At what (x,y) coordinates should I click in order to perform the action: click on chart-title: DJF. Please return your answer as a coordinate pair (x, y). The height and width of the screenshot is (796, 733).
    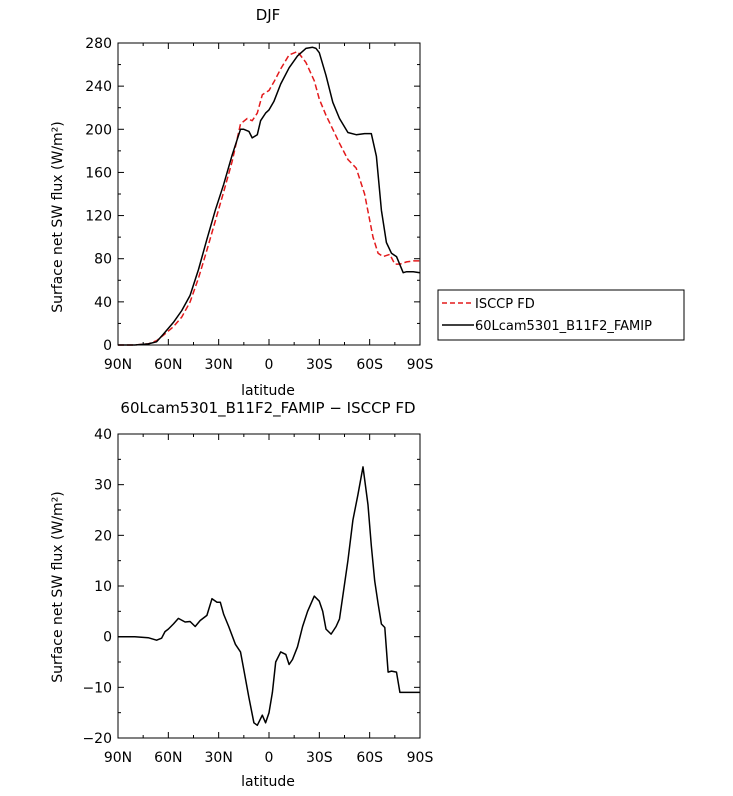
    Looking at the image, I should click on (268, 15).